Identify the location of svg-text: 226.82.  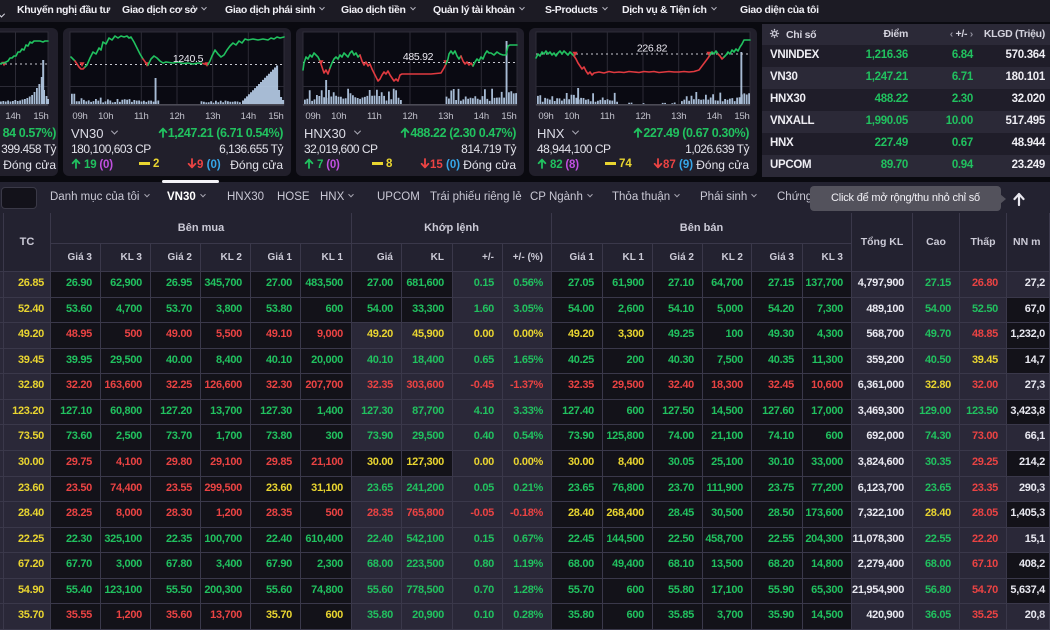
(652, 49).